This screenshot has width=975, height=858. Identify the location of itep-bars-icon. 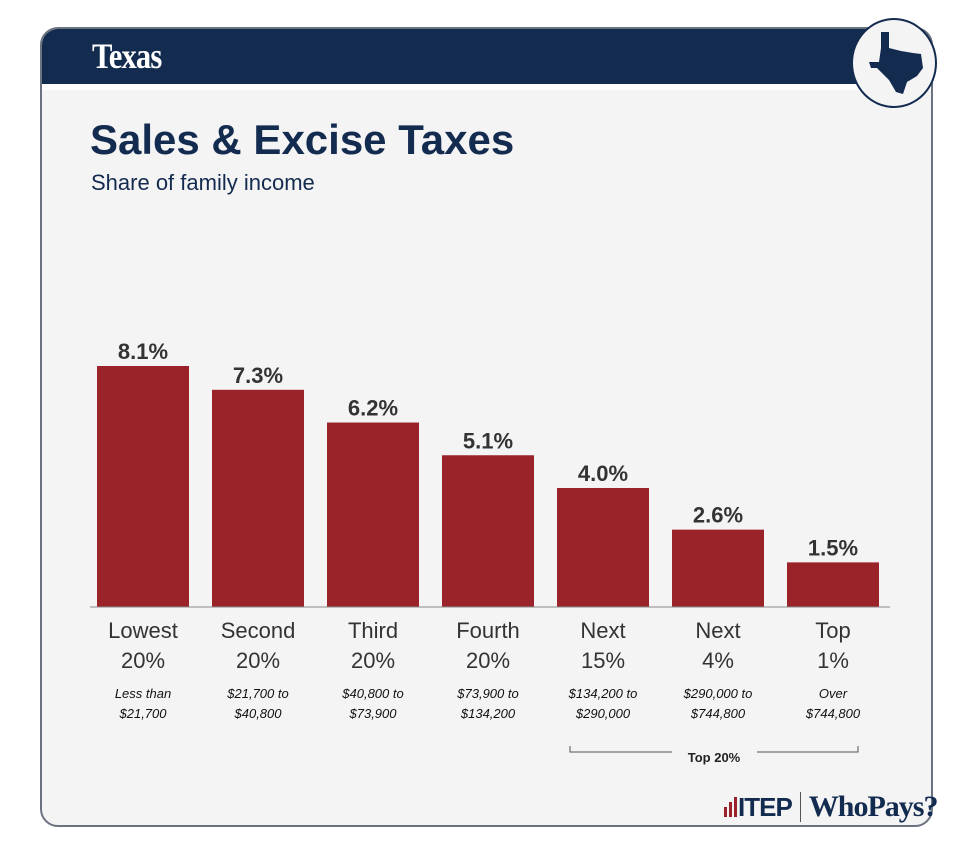
(730, 807).